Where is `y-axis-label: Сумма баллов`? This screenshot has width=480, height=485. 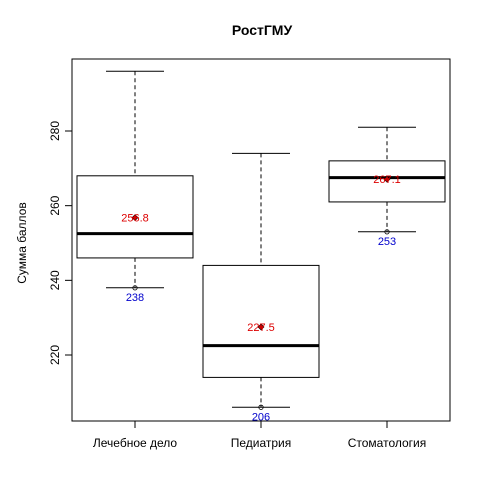 y-axis-label: Сумма баллов is located at coordinates (22, 243).